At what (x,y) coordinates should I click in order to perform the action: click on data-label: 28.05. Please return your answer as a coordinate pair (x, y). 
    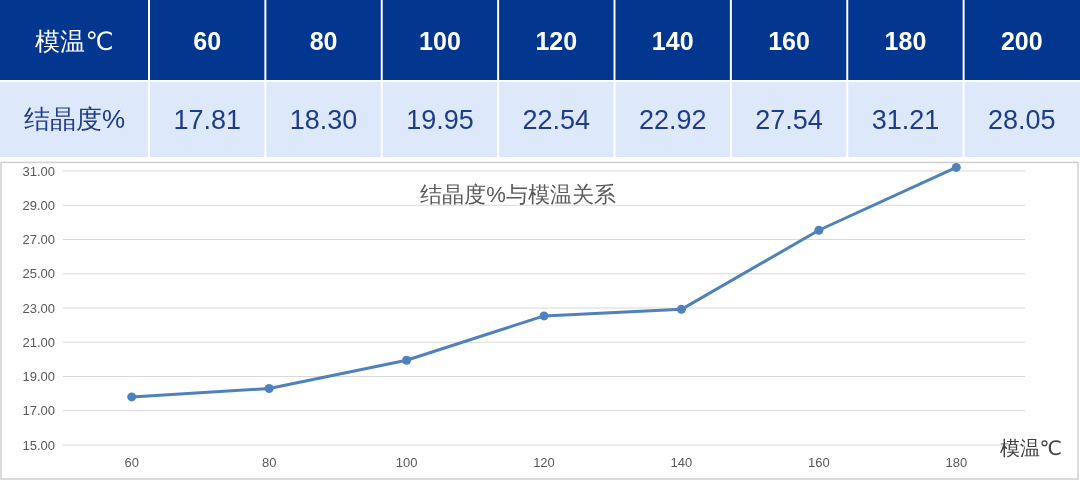
    Looking at the image, I should click on (1022, 120).